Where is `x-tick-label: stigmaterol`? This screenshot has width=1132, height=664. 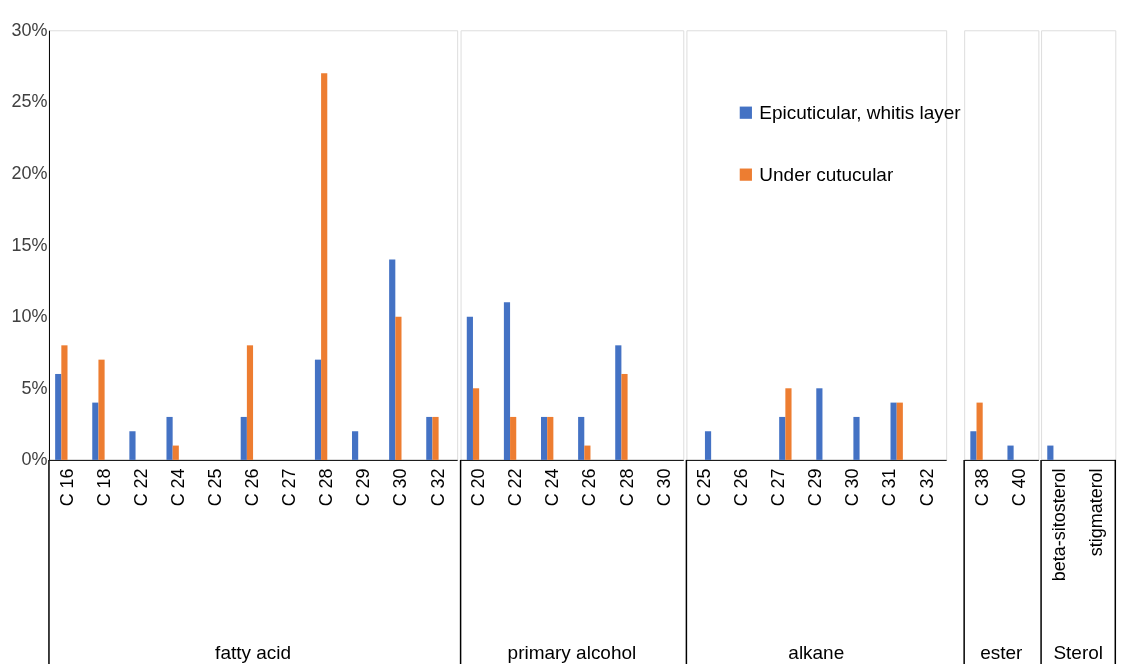
x-tick-label: stigmaterol is located at coordinates (1095, 512).